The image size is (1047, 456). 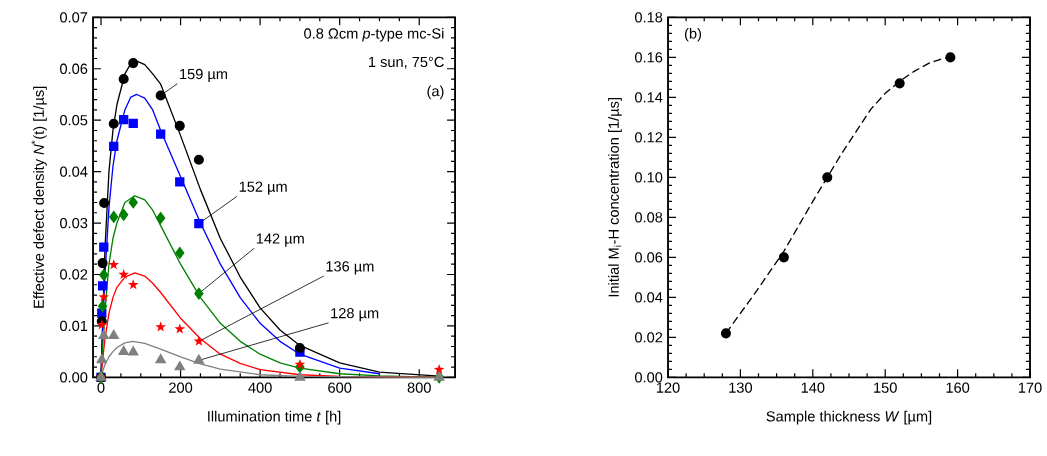 What do you see at coordinates (340, 387) in the screenshot?
I see `x-tick-label: 600` at bounding box center [340, 387].